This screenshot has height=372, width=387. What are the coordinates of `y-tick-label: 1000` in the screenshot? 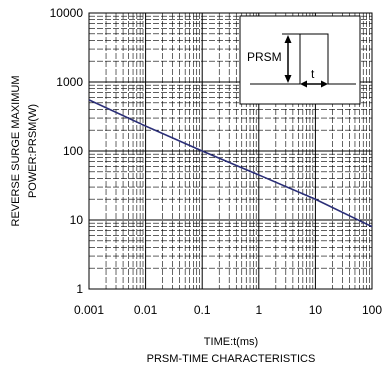 It's located at (69, 82).